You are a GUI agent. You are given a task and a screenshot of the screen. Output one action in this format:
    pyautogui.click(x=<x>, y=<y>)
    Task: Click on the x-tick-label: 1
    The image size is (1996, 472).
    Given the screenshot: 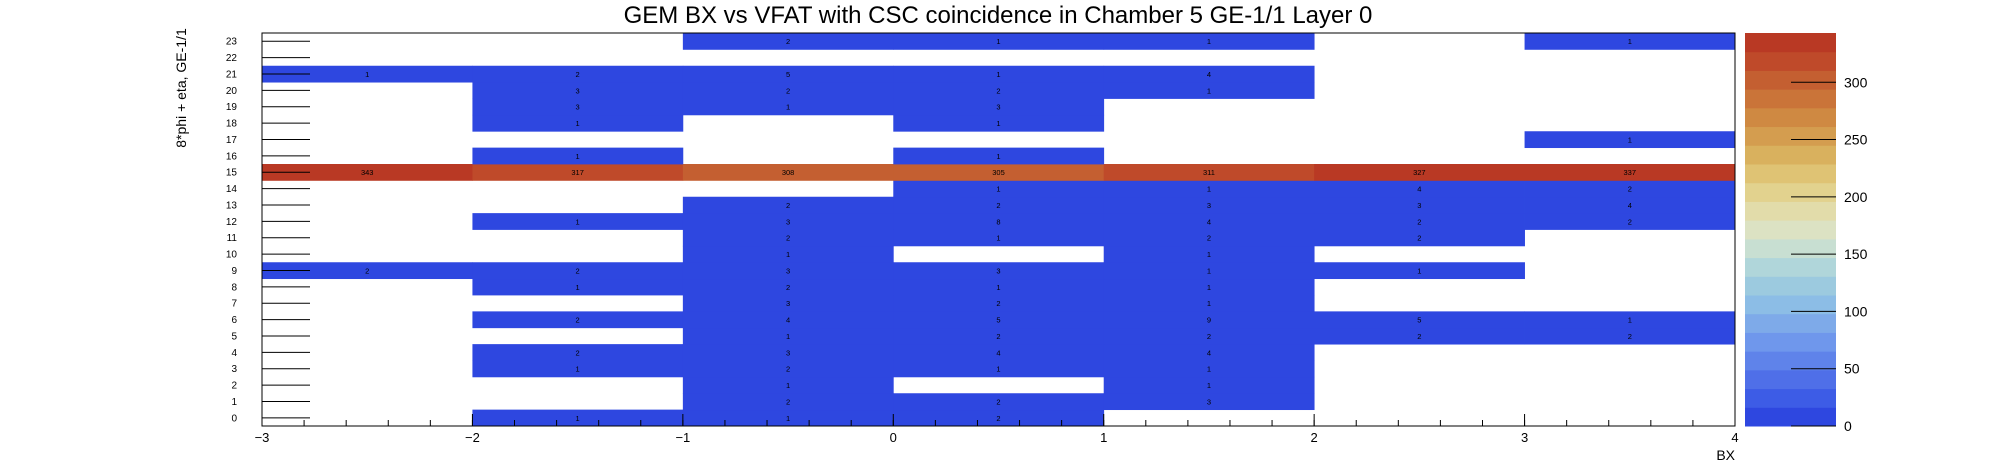 What is the action you would take?
    pyautogui.click(x=1103, y=437)
    